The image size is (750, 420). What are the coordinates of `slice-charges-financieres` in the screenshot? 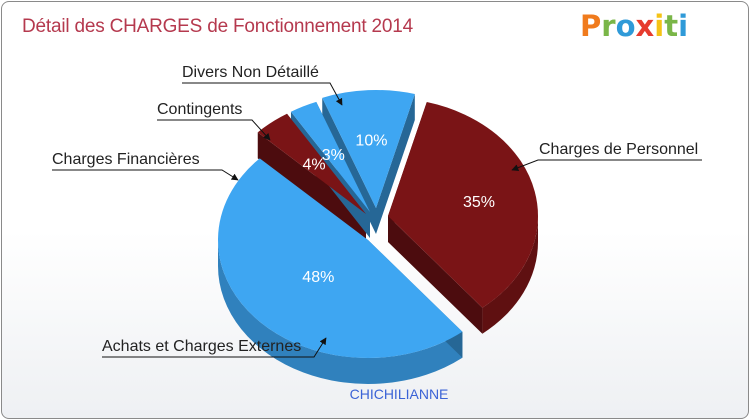 It's located at (311, 163).